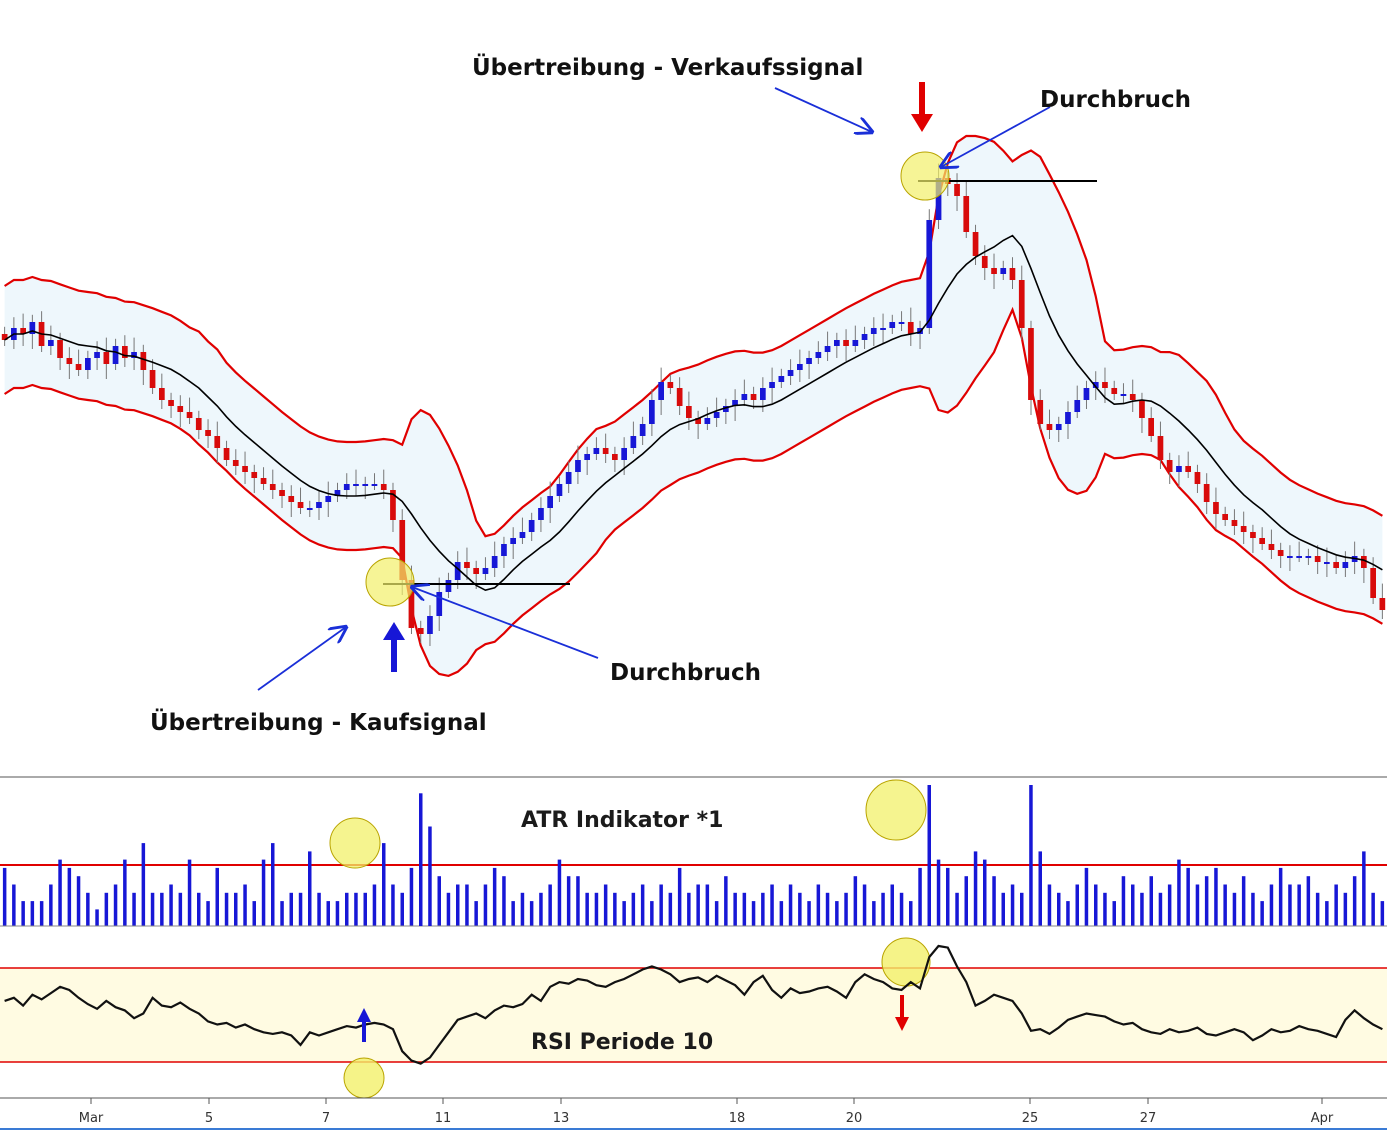 The width and height of the screenshot is (1387, 1139). I want to click on x-tick-label: 7, so click(326, 1118).